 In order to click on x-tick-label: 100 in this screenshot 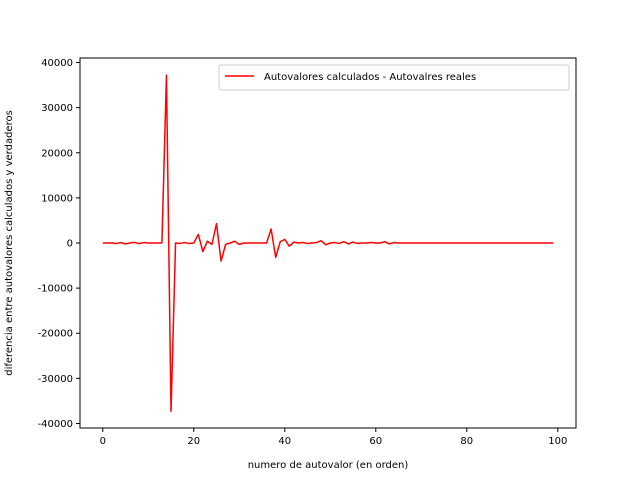, I will do `click(557, 441)`.